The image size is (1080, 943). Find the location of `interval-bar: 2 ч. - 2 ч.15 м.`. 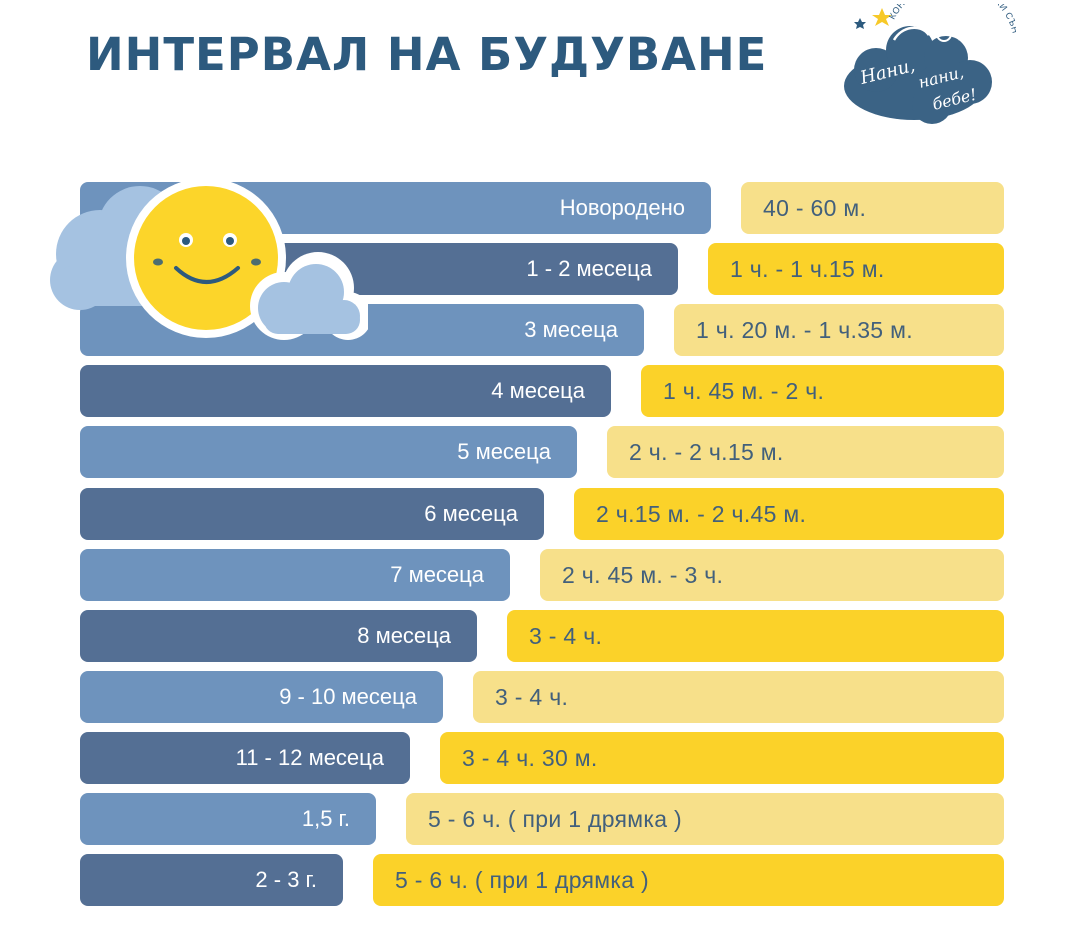

interval-bar: 2 ч. - 2 ч.15 м. is located at coordinates (805, 452).